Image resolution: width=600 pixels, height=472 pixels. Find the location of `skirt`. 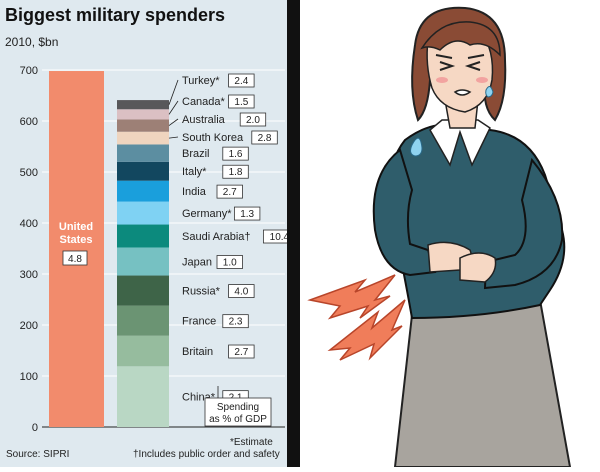

skirt is located at coordinates (482, 383).